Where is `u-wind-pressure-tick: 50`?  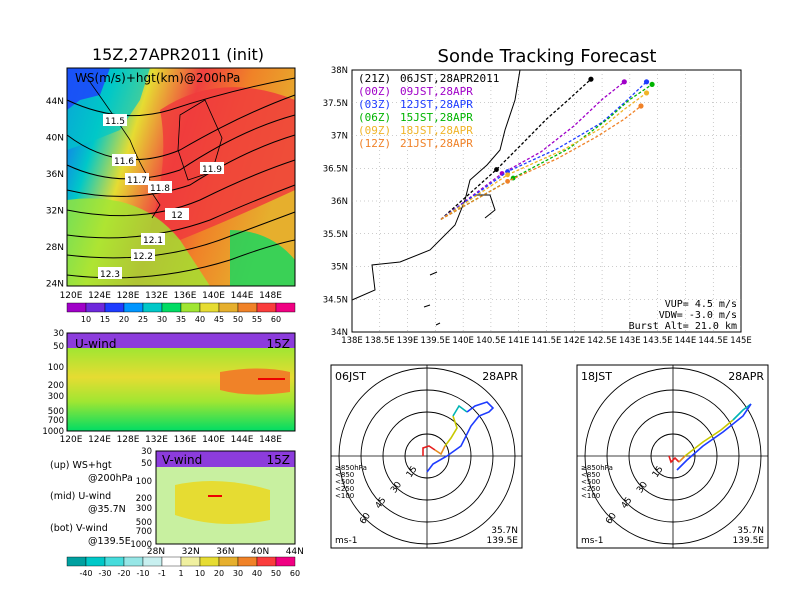 u-wind-pressure-tick: 50 is located at coordinates (58, 347).